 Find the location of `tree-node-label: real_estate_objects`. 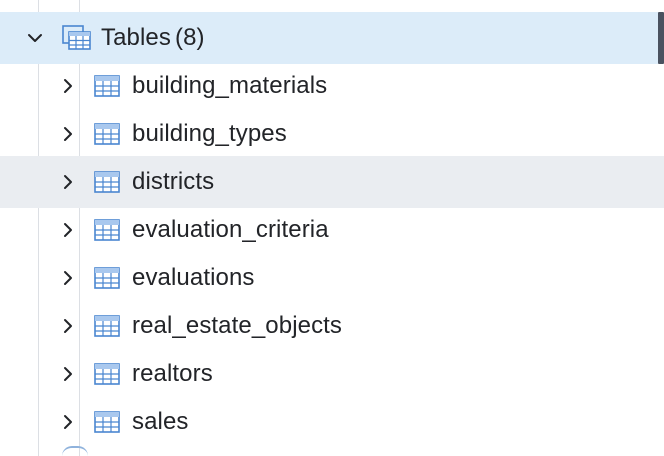

tree-node-label: real_estate_objects is located at coordinates (237, 325).